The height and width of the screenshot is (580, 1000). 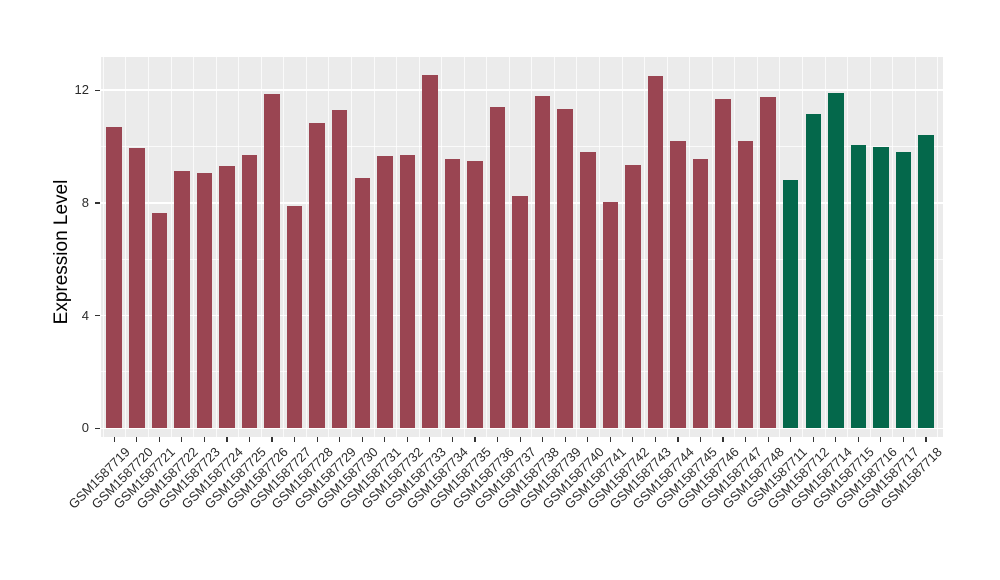 What do you see at coordinates (85, 428) in the screenshot?
I see `y-tick-label: 0` at bounding box center [85, 428].